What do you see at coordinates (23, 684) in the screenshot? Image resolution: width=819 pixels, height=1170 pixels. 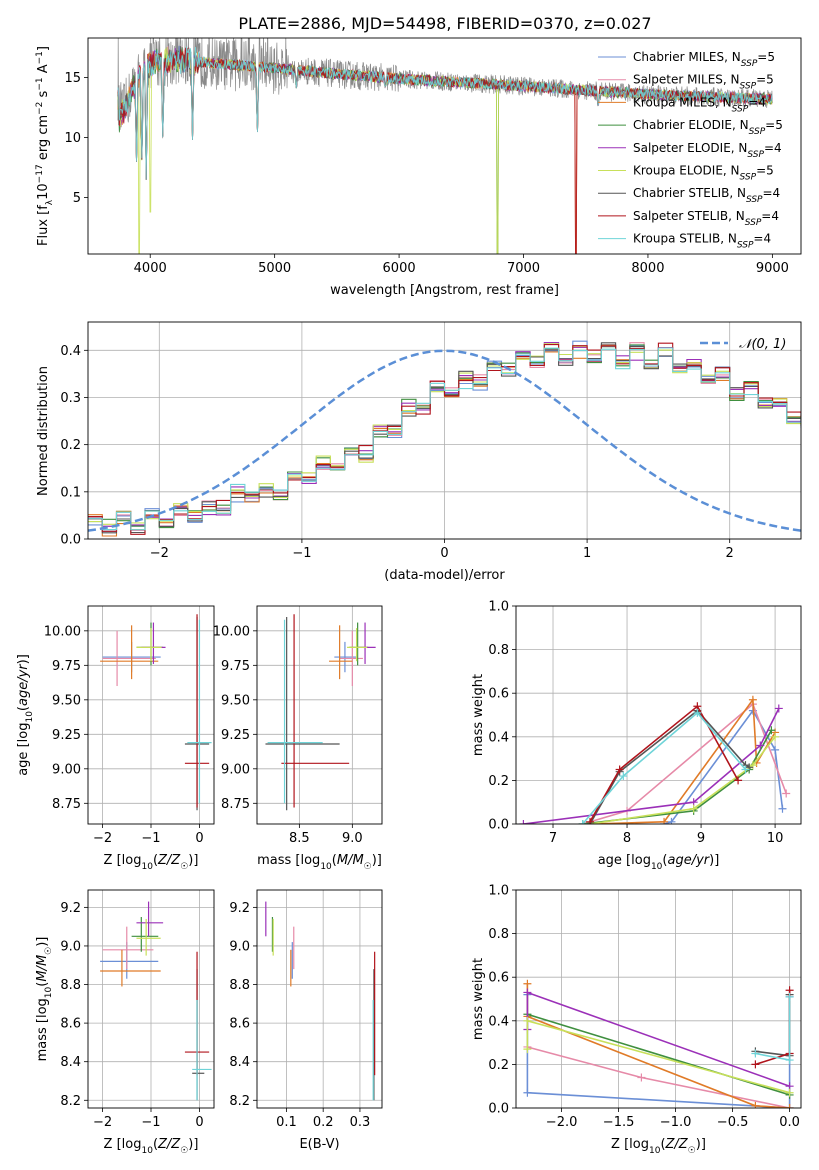 I see `y-axis-label-part: age/yr` at bounding box center [23, 684].